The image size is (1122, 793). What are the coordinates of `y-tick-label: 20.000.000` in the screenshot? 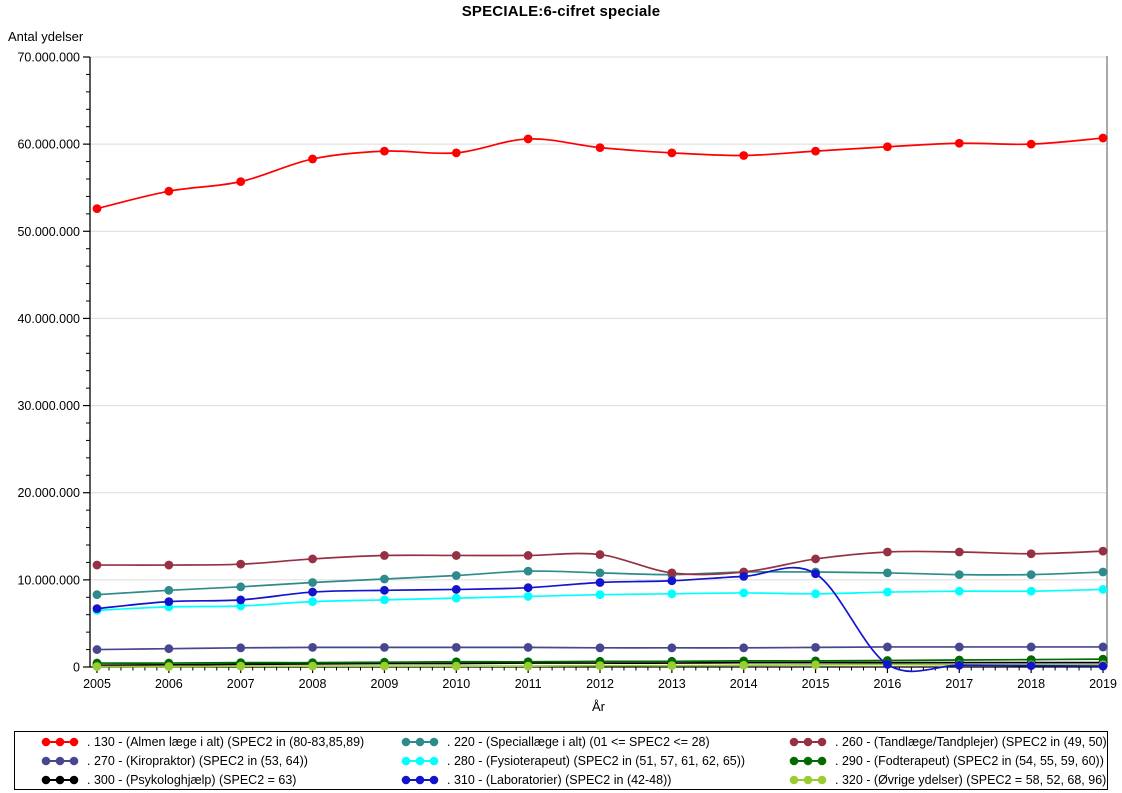 It's located at (48, 493).